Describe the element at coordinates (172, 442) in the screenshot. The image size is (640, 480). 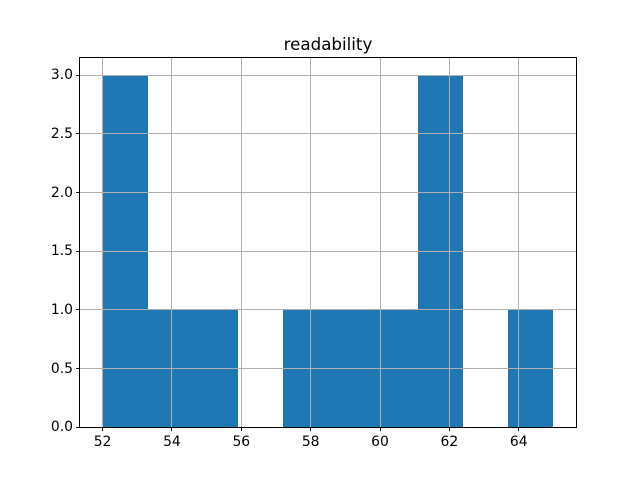
I see `x-tick-label: 54` at that location.